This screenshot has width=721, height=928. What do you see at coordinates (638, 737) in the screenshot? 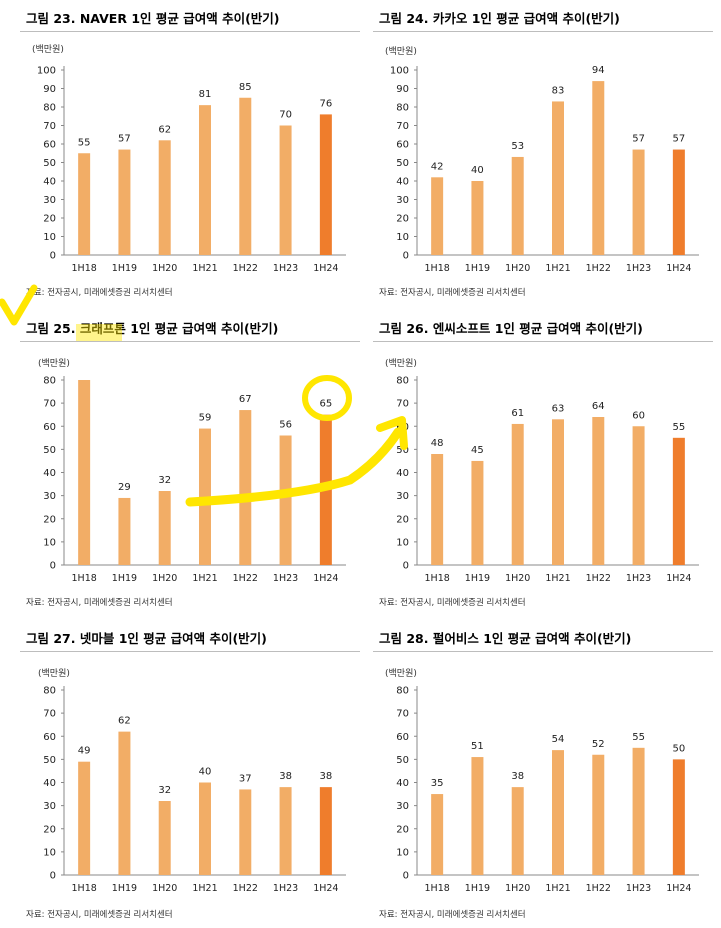
I see `bar-value-label: 55` at bounding box center [638, 737].